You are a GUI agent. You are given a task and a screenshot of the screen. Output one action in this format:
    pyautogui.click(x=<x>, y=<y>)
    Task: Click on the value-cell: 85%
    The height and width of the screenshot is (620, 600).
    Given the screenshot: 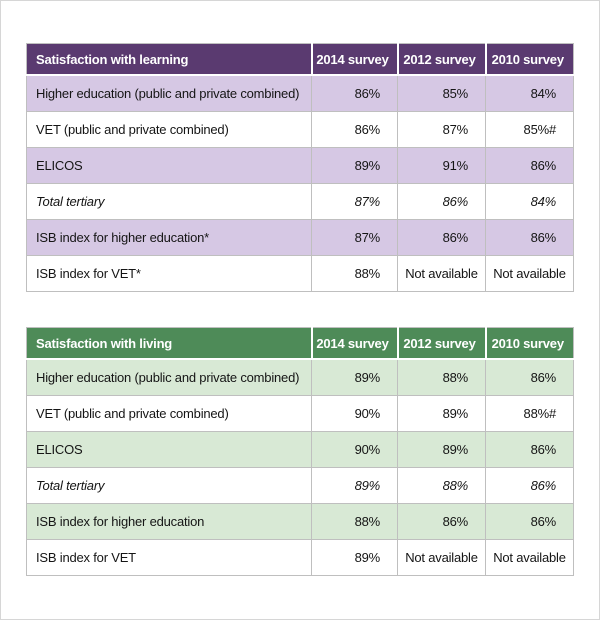 What is the action you would take?
    pyautogui.click(x=441, y=93)
    